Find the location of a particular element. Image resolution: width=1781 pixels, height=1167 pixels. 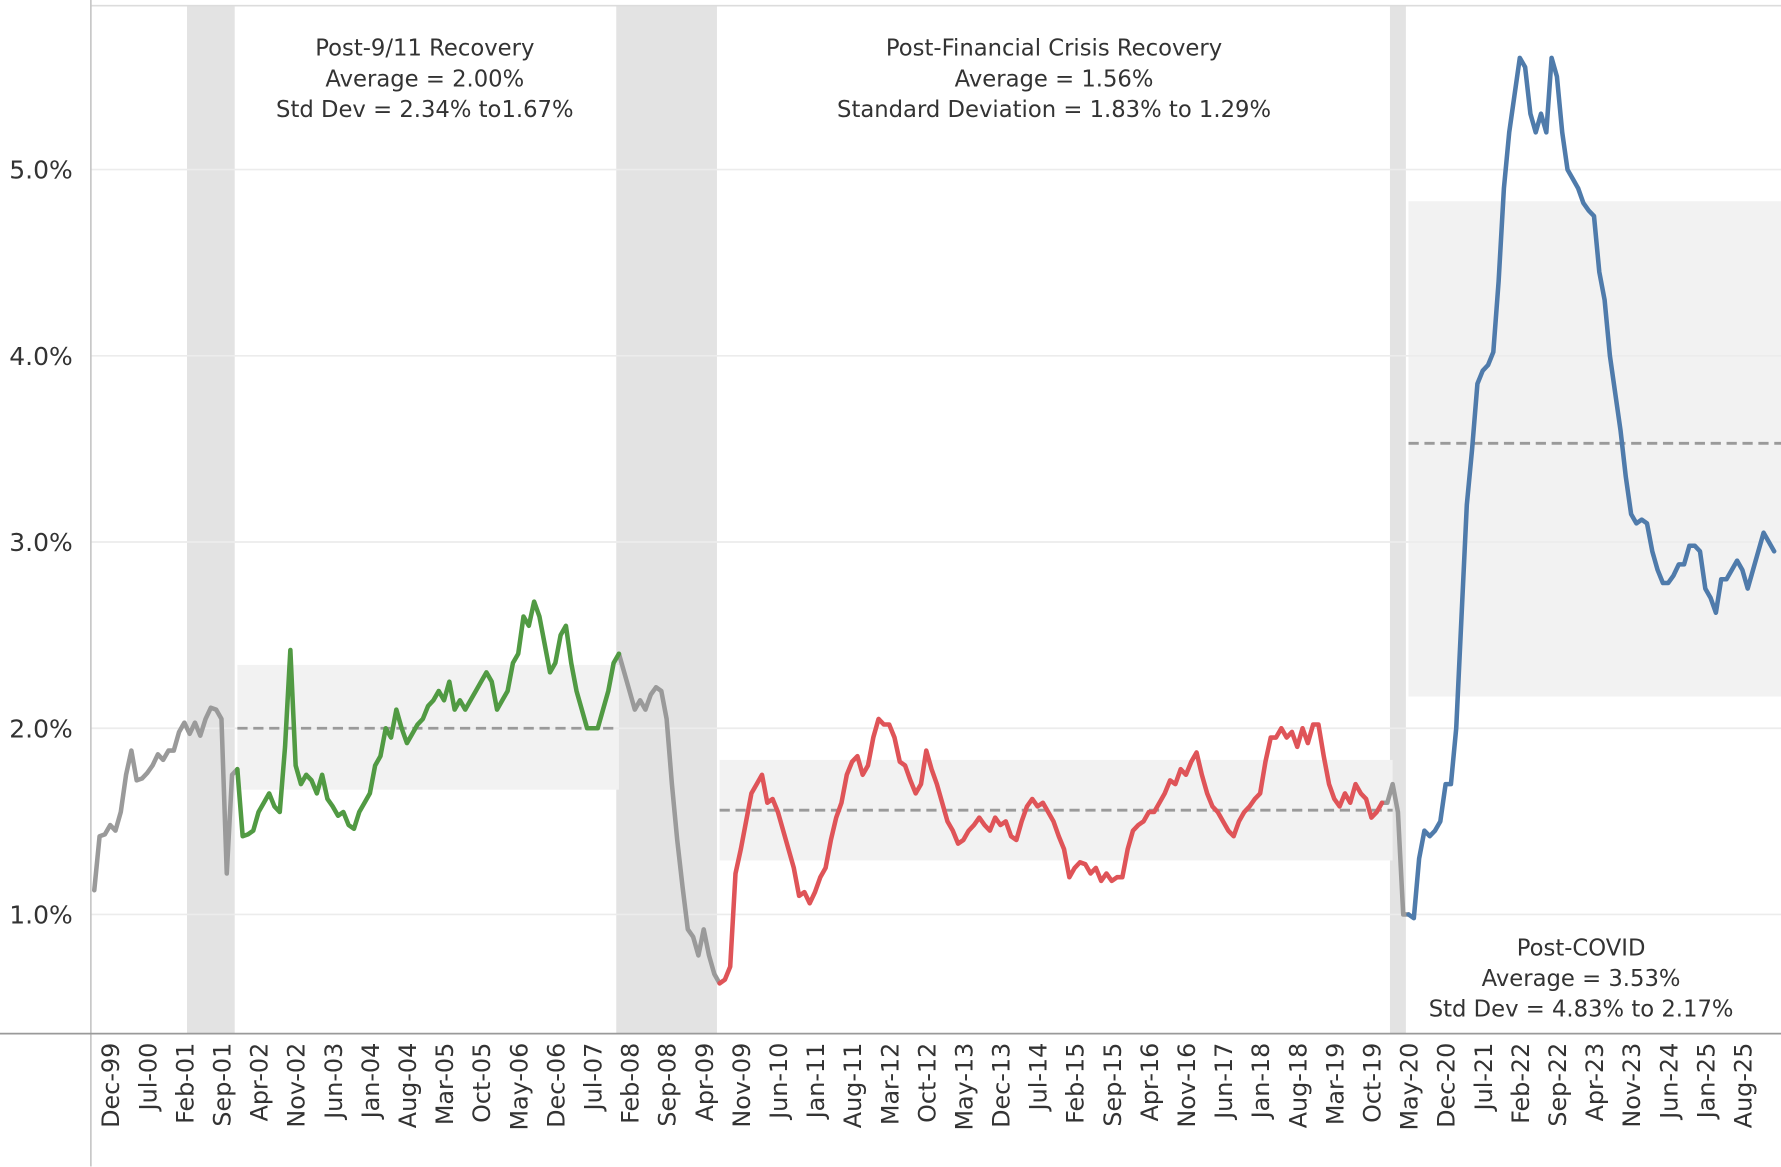

x-tick-label: Aug-18 is located at coordinates (1298, 1086).